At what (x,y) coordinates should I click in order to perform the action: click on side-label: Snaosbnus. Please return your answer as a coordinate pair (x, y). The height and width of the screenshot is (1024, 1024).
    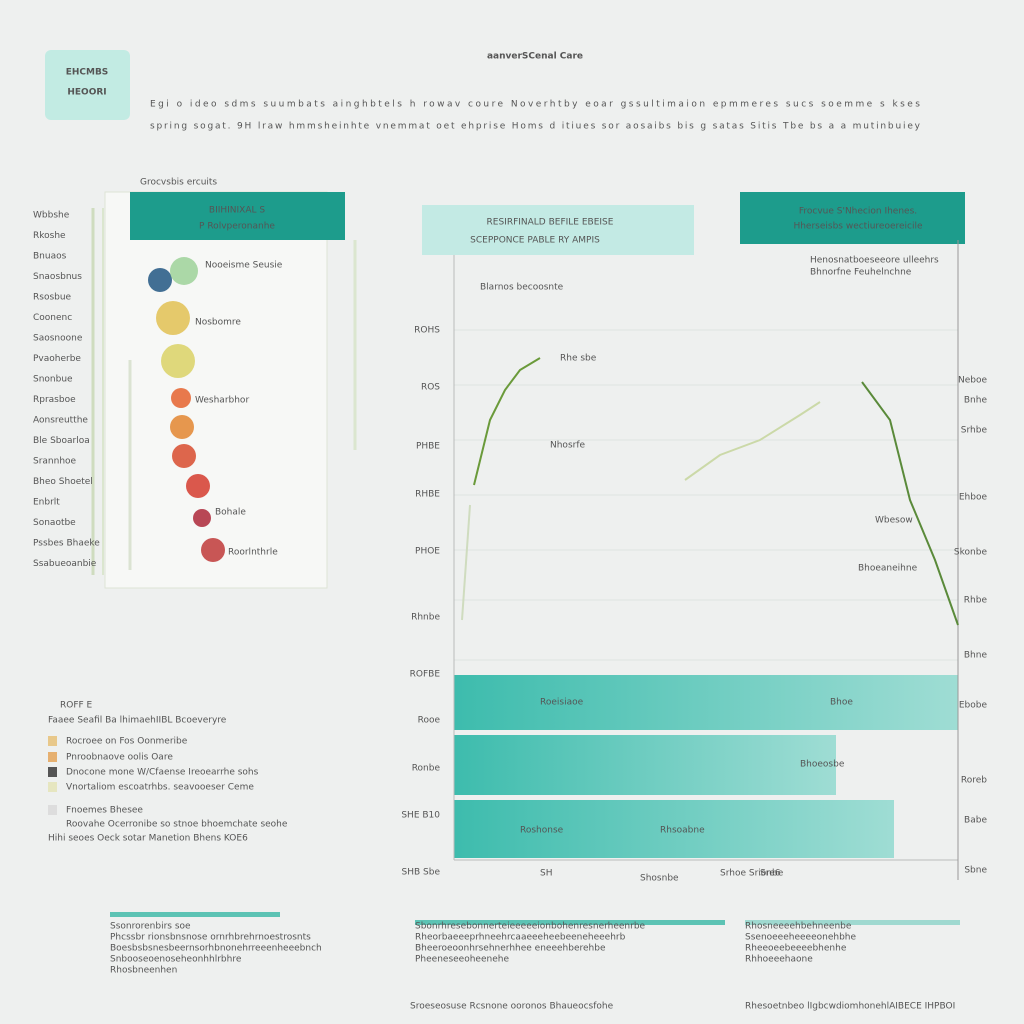
    Looking at the image, I should click on (57, 277).